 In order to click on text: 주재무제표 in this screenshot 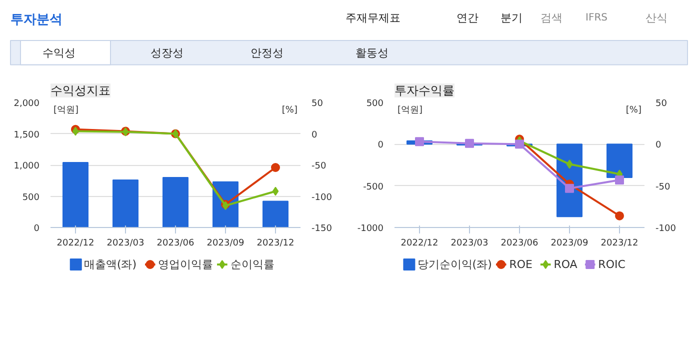, I will do `click(373, 18)`.